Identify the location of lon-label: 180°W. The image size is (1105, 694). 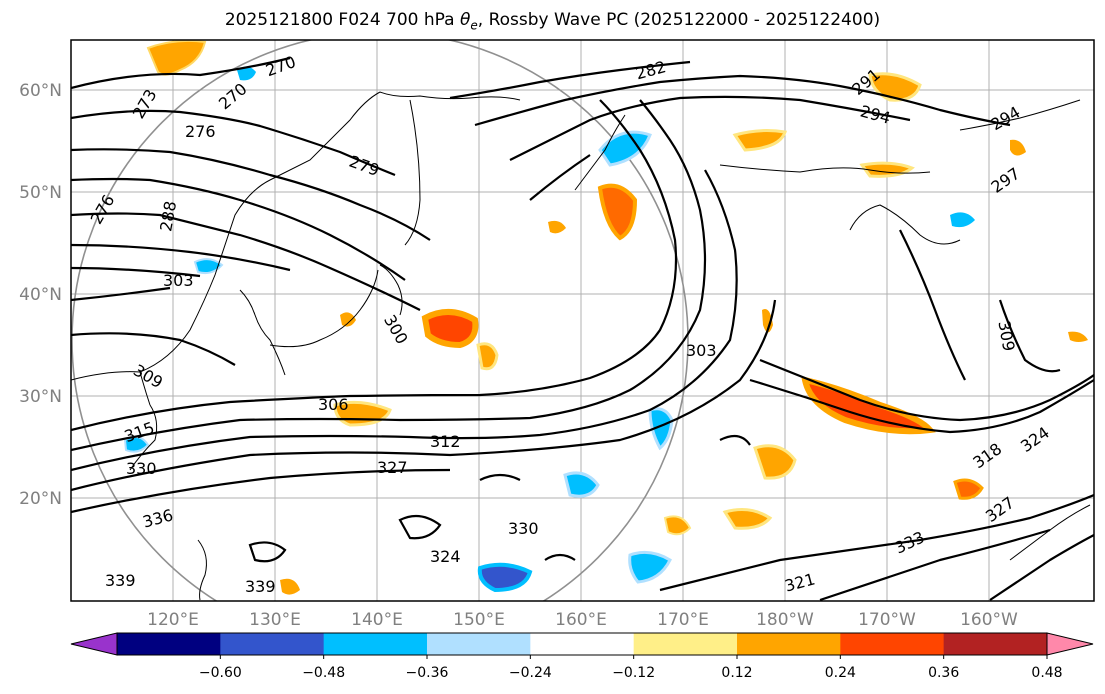
(785, 620).